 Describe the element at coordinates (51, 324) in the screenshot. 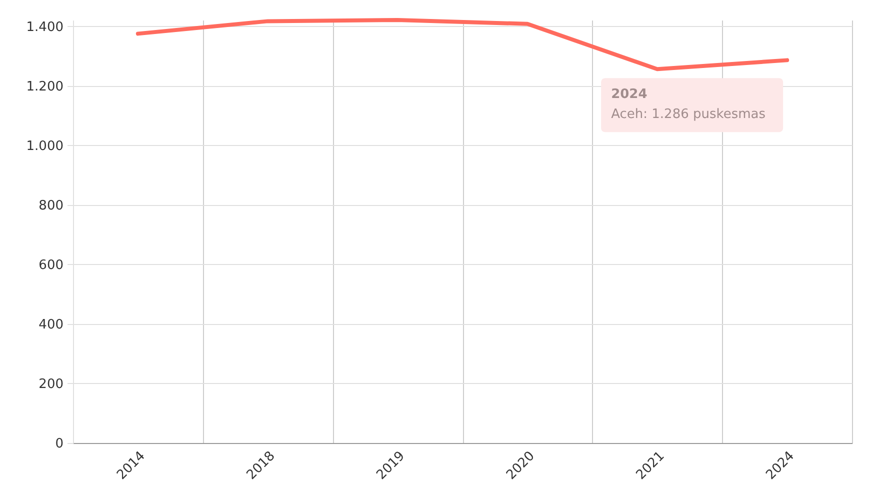

I see `y-tick-label: 400` at that location.